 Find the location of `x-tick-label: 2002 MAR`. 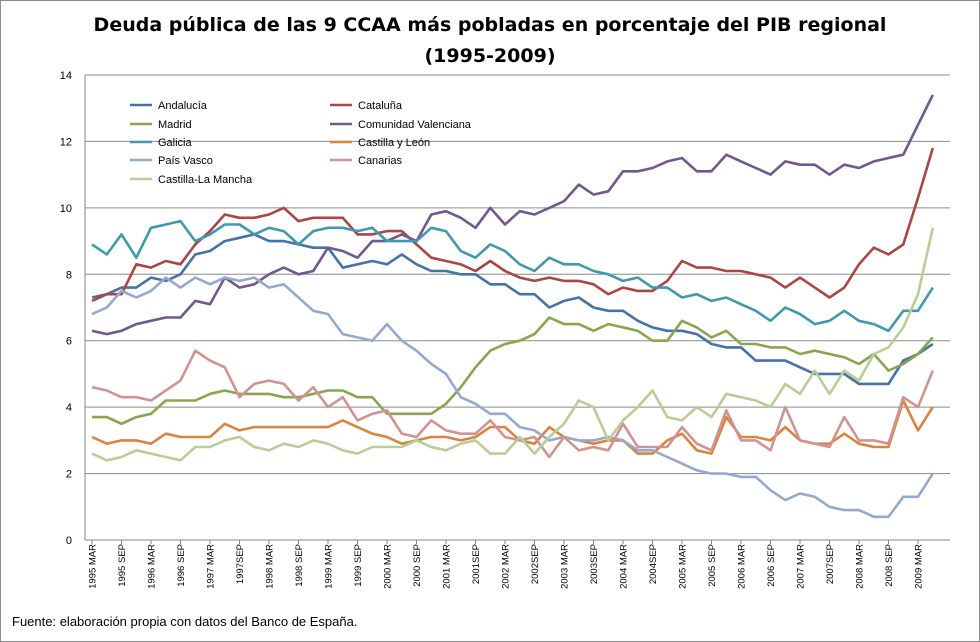

x-tick-label: 2002 MAR is located at coordinates (506, 566).